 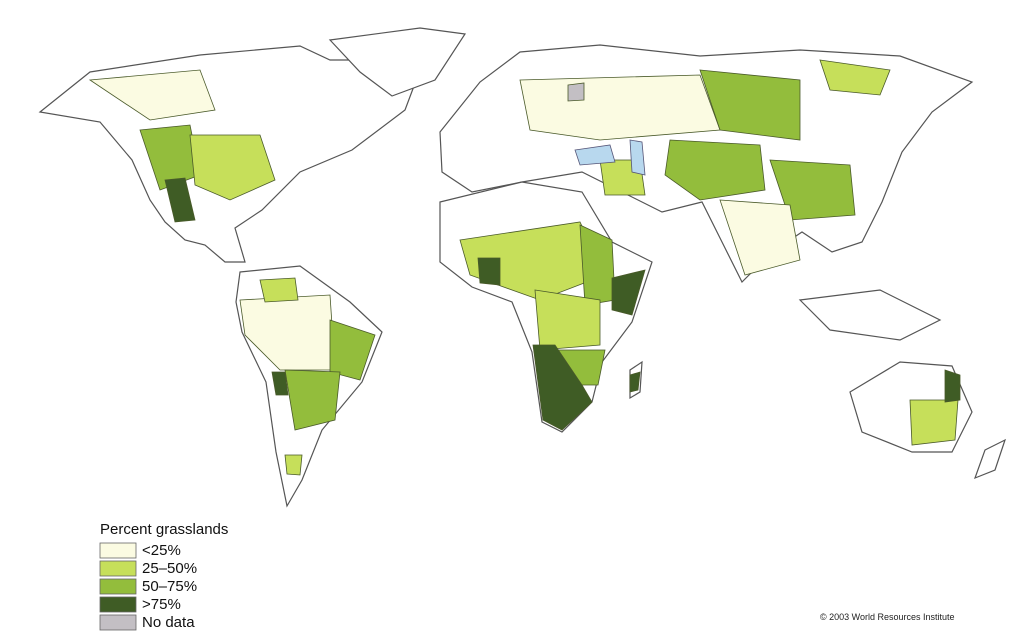 What do you see at coordinates (990, 459) in the screenshot?
I see `new-zealand` at bounding box center [990, 459].